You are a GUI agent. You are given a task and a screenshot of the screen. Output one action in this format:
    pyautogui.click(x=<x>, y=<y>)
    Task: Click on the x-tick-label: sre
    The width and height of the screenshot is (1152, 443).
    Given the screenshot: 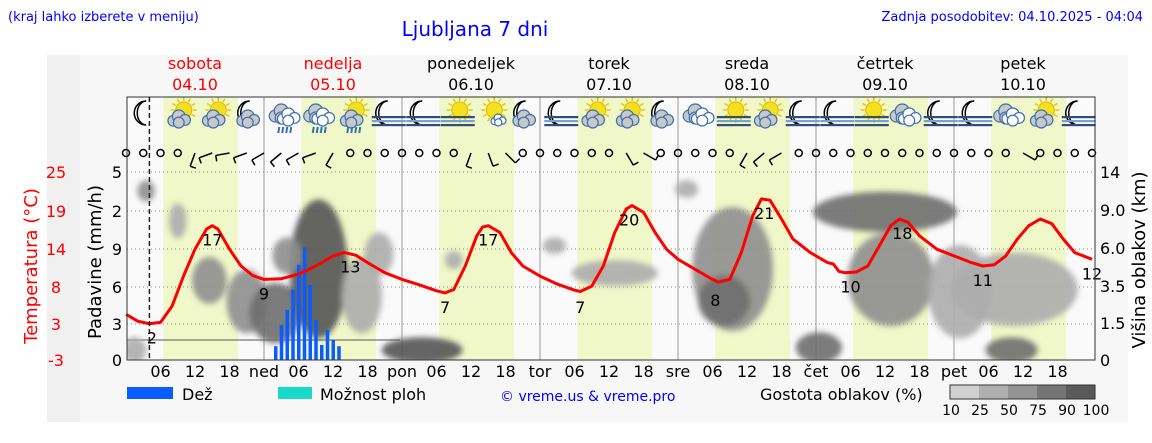 What is the action you would take?
    pyautogui.click(x=678, y=371)
    